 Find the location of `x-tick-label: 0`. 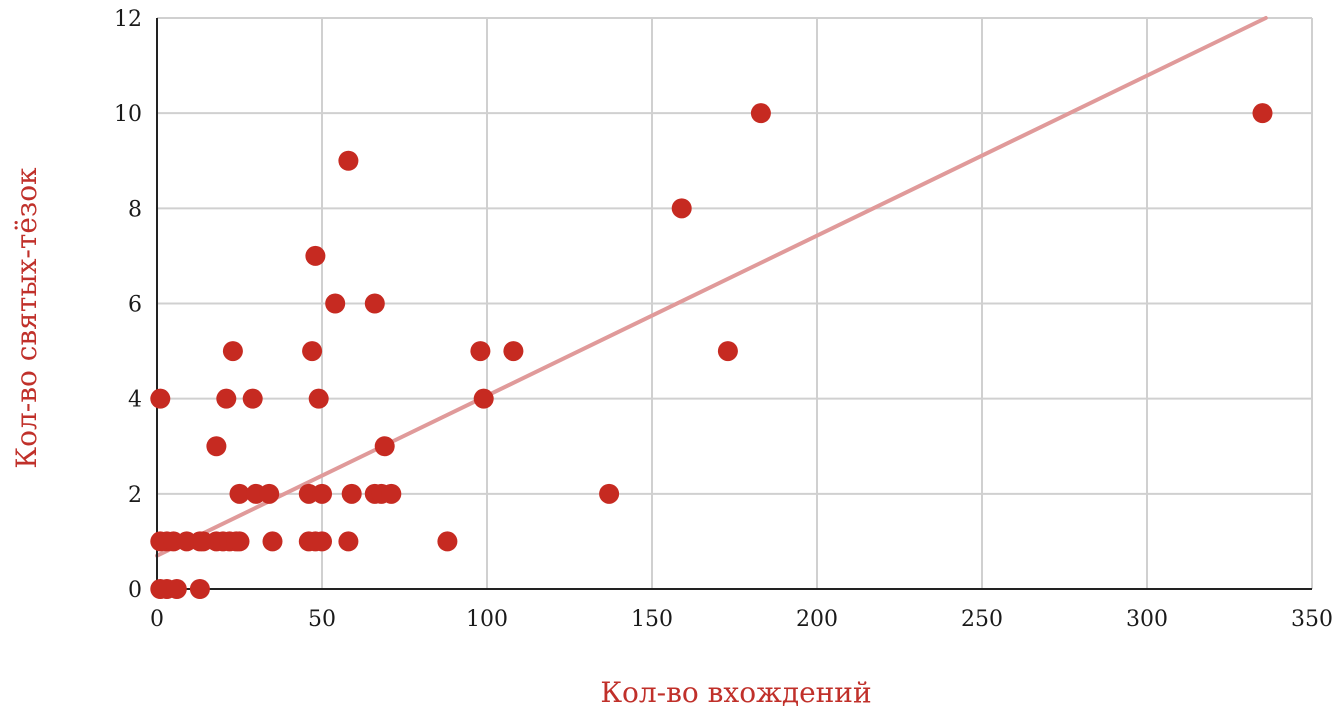

x-tick-label: 0 is located at coordinates (157, 619).